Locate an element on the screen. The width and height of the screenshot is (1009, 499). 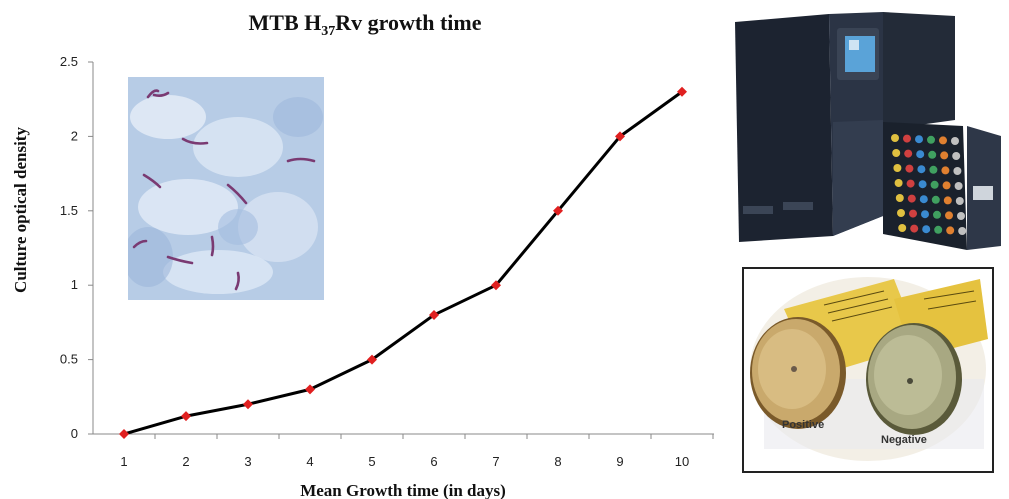
x-tick-label: 7 is located at coordinates (495, 461).